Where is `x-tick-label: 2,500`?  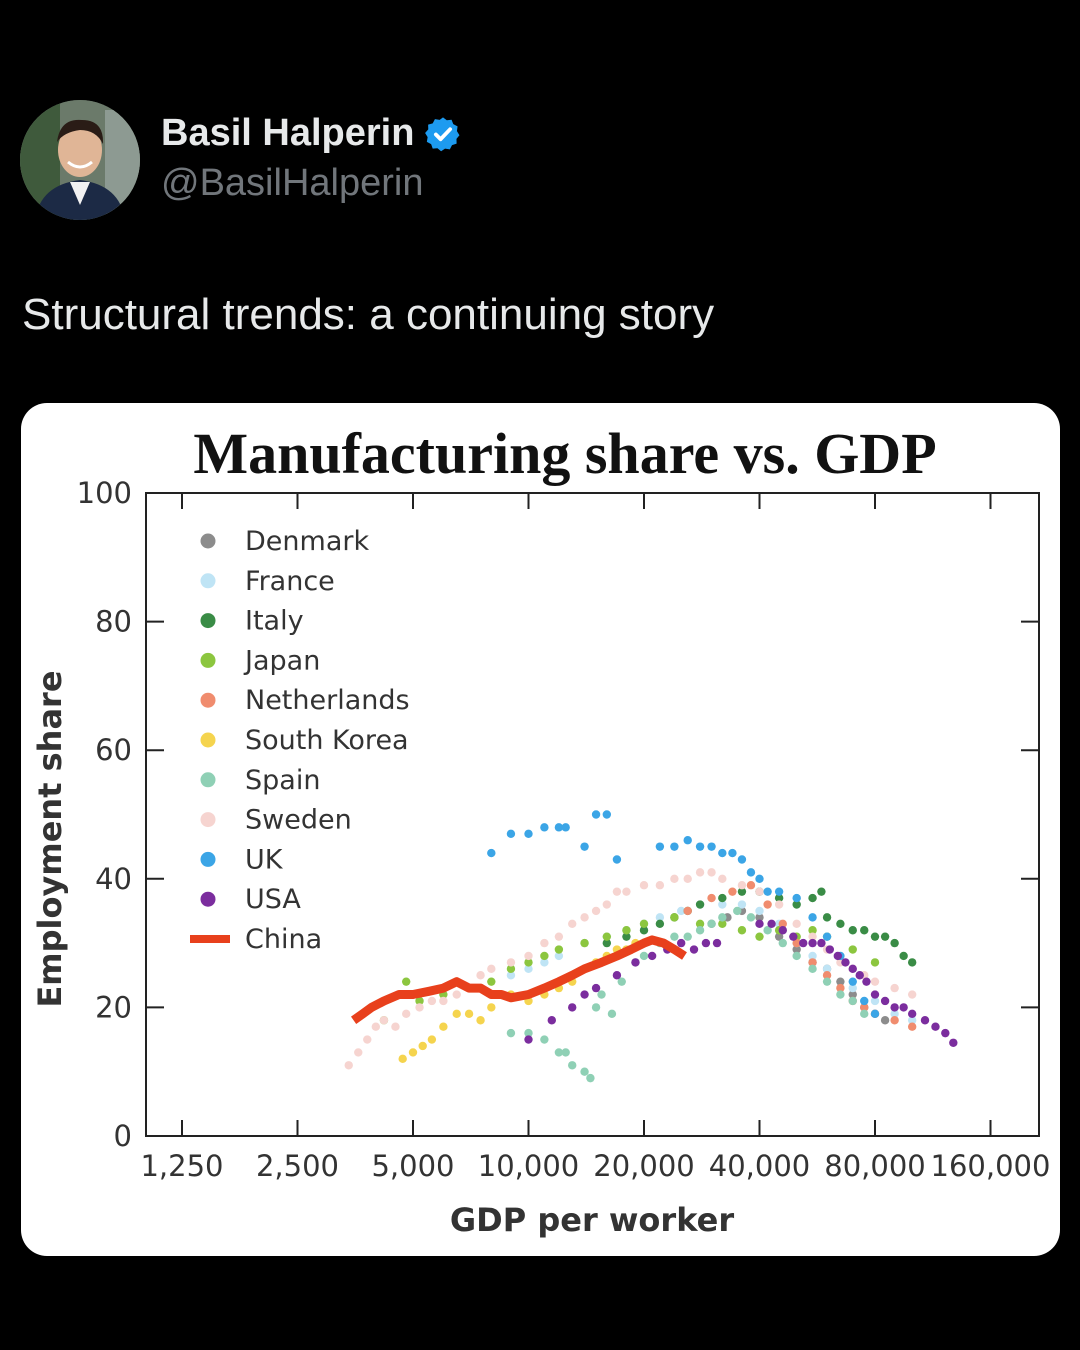
x-tick-label: 2,500 is located at coordinates (297, 1166).